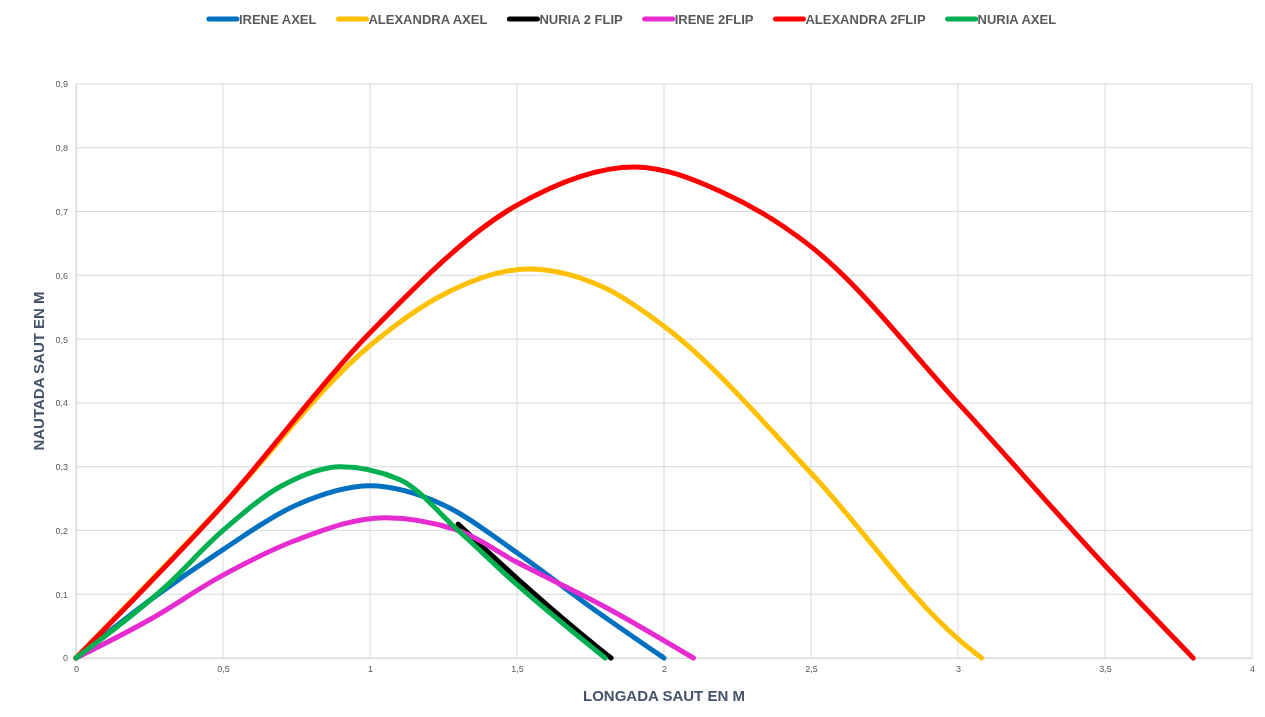 The image size is (1265, 717). What do you see at coordinates (223, 669) in the screenshot?
I see `x-tick-label: 0,5` at bounding box center [223, 669].